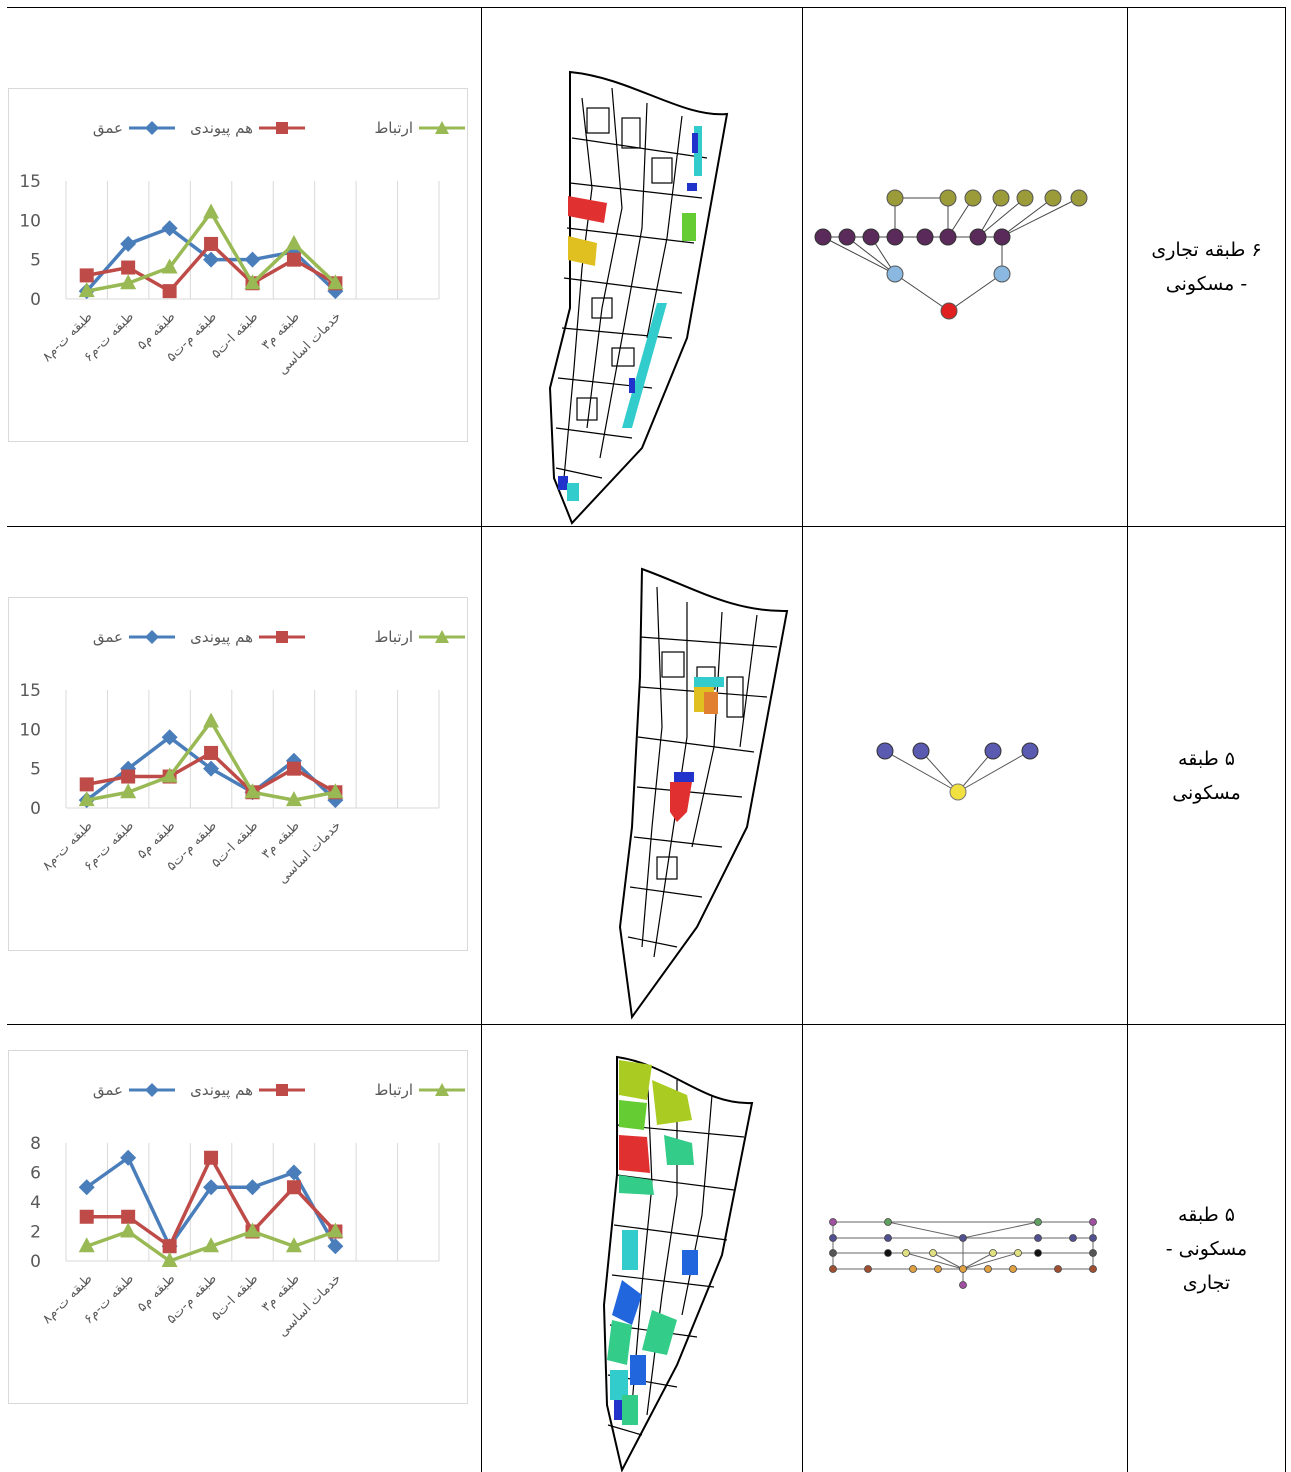 The width and height of the screenshot is (1291, 1472). I want to click on row-label-cell: ۶ طبقه تجاری - مسکونی, so click(1206, 267).